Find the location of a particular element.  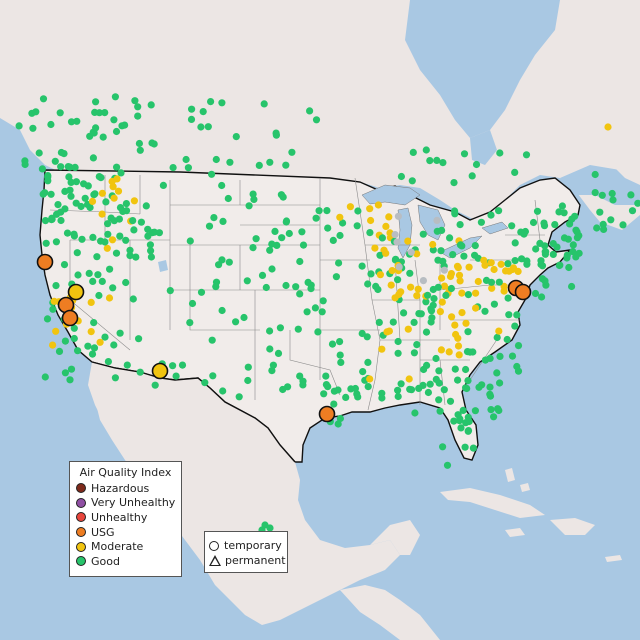

good-swatch-icon is located at coordinates (81, 561).